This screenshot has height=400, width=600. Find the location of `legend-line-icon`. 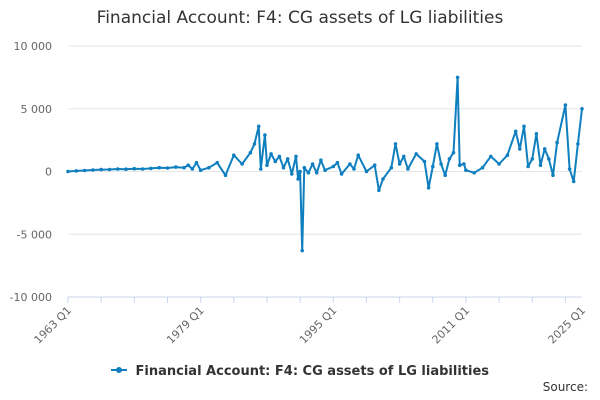

legend-line-icon is located at coordinates (118, 370).